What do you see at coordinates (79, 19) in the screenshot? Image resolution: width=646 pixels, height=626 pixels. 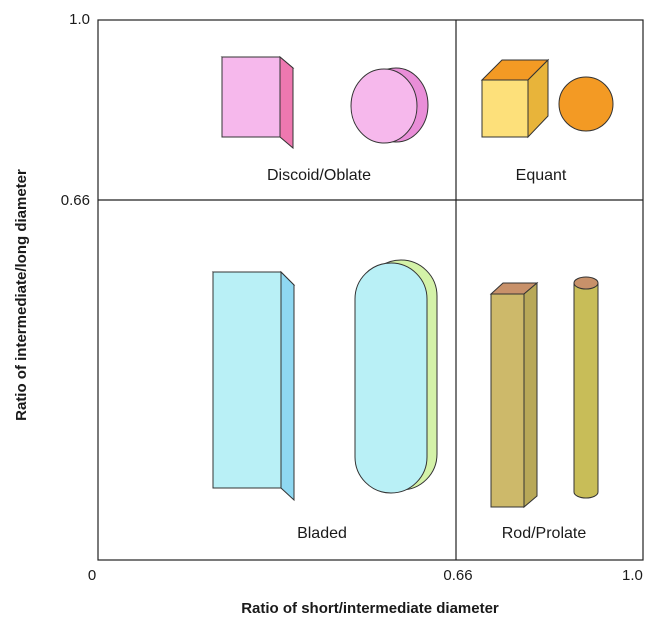 I see `y-tick-1-0: 1.0` at bounding box center [79, 19].